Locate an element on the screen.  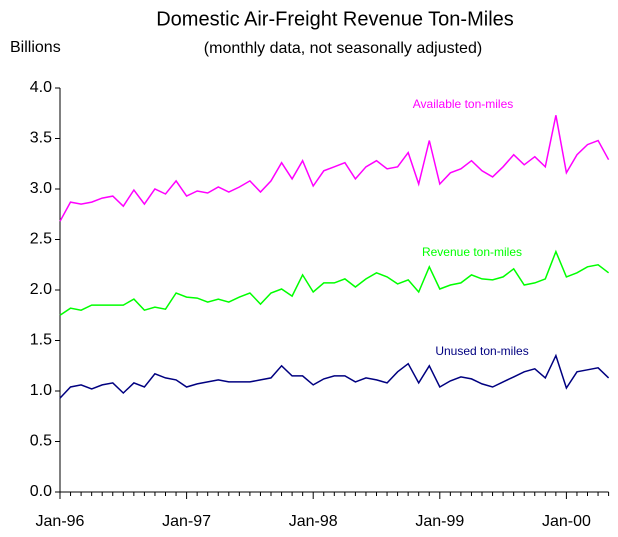
y-tick-label: 2.0 is located at coordinates (41, 289).